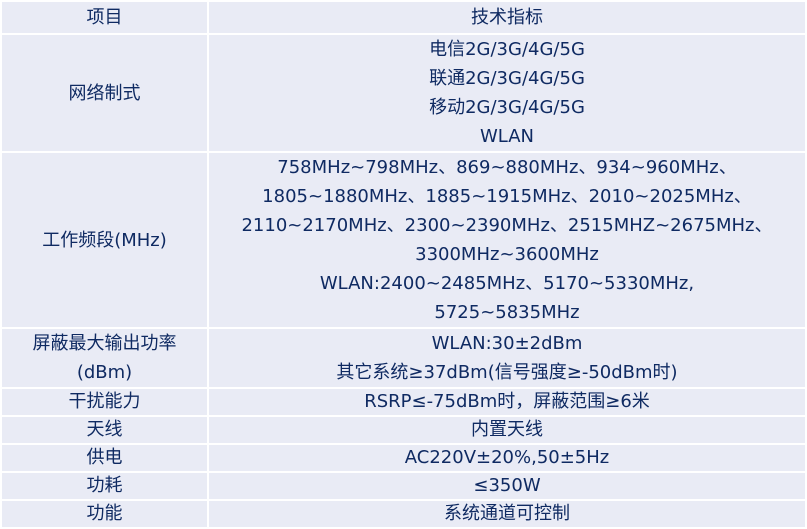  Describe the element at coordinates (104, 402) in the screenshot. I see `row-label: 干扰能力` at that location.